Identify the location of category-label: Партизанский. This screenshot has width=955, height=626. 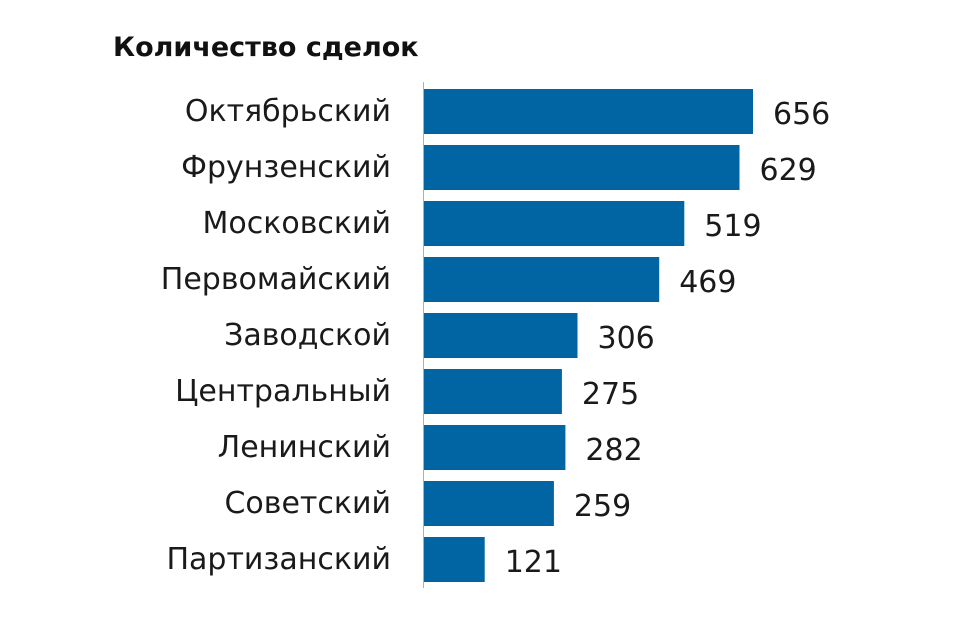
(278, 559).